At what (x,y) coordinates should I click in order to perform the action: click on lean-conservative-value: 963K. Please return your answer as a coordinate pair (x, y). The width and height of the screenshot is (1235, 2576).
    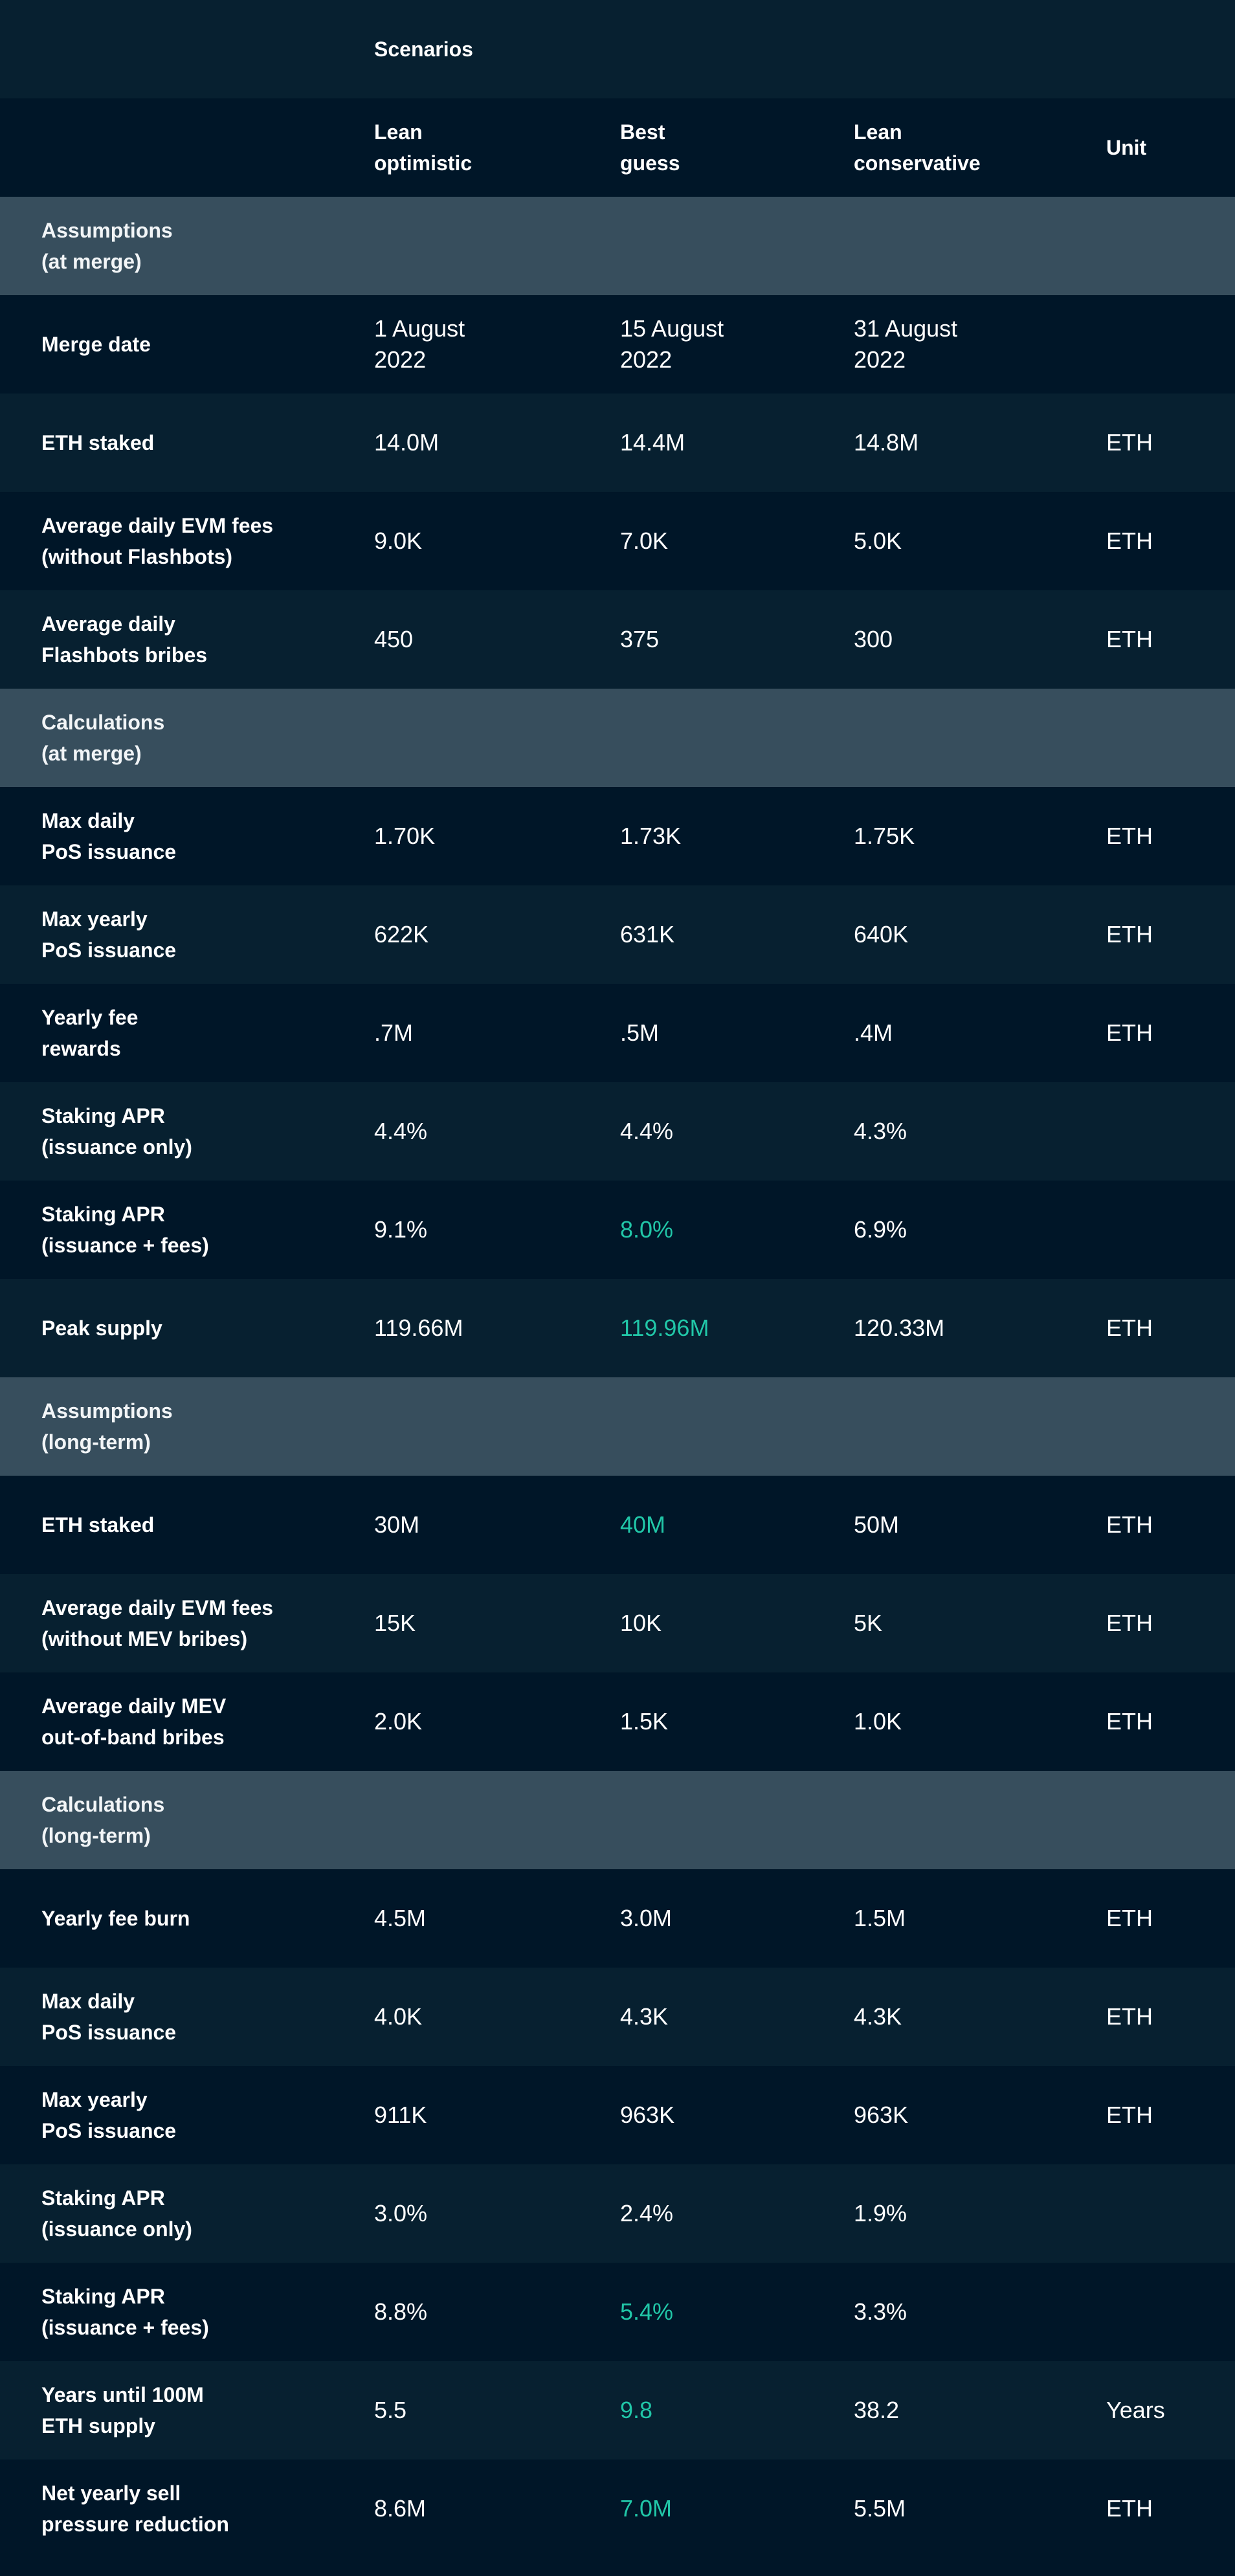
    Looking at the image, I should click on (881, 2115).